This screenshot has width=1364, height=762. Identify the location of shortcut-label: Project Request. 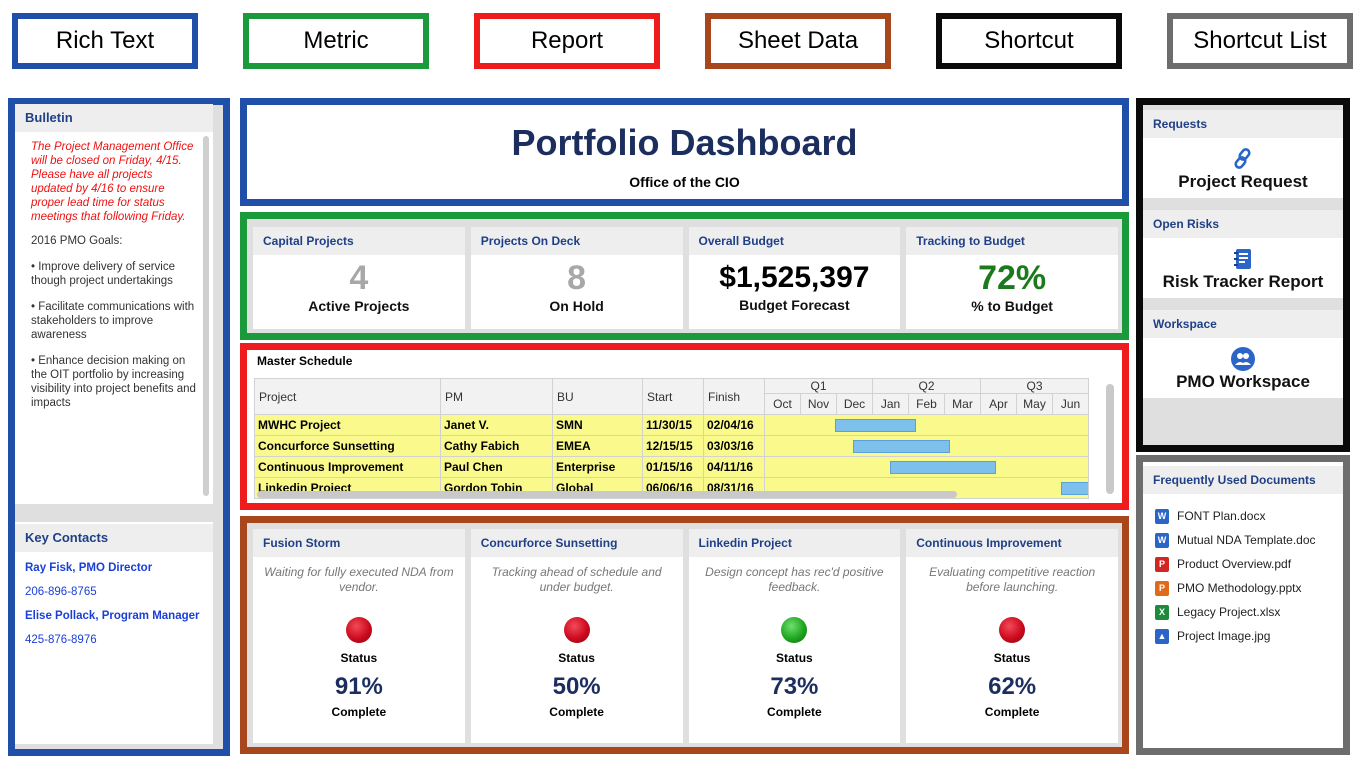
(1243, 181).